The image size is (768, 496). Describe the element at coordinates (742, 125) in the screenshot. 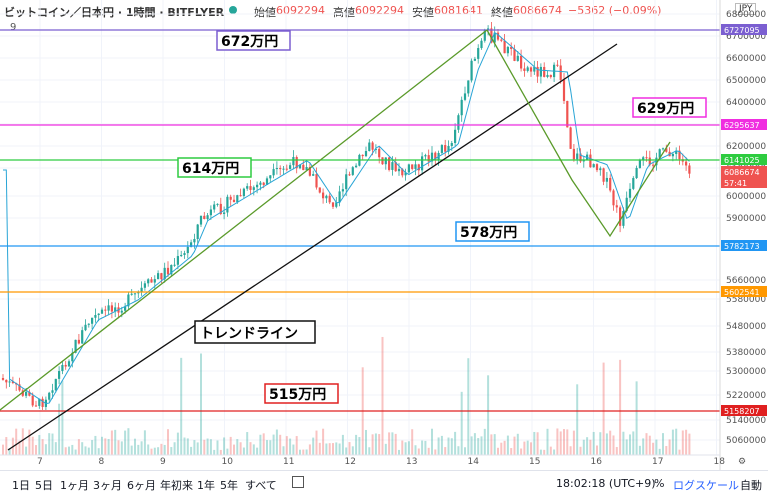

I see `price-label-text: 6295637` at that location.